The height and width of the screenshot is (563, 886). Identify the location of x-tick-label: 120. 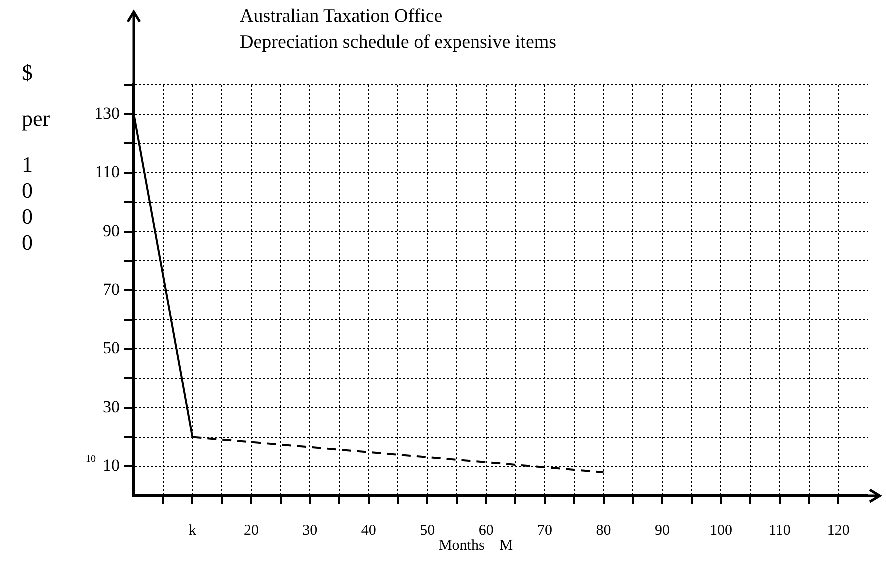
(838, 530).